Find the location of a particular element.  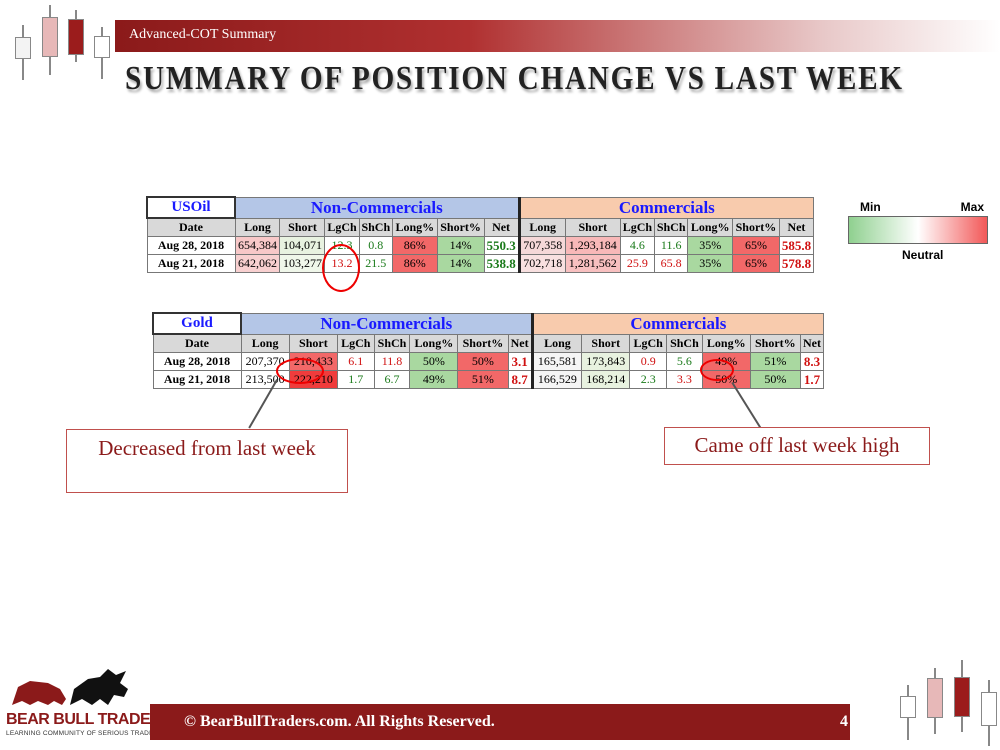

usoil-noncommercials-header: Non-Commercials is located at coordinates (377, 207).